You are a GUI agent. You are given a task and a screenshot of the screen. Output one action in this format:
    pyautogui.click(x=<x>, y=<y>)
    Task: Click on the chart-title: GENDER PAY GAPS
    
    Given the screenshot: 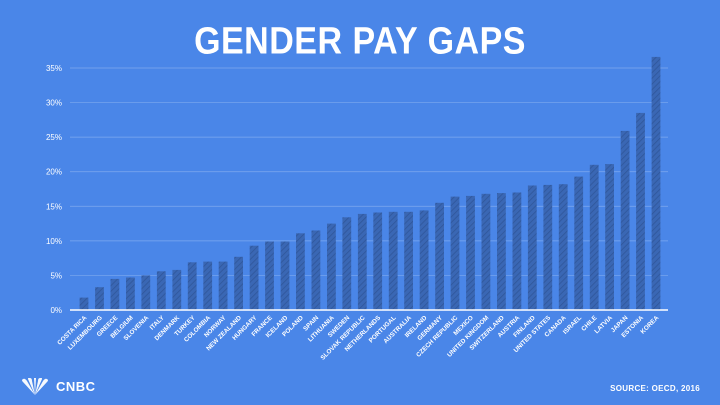 What is the action you would take?
    pyautogui.click(x=360, y=41)
    